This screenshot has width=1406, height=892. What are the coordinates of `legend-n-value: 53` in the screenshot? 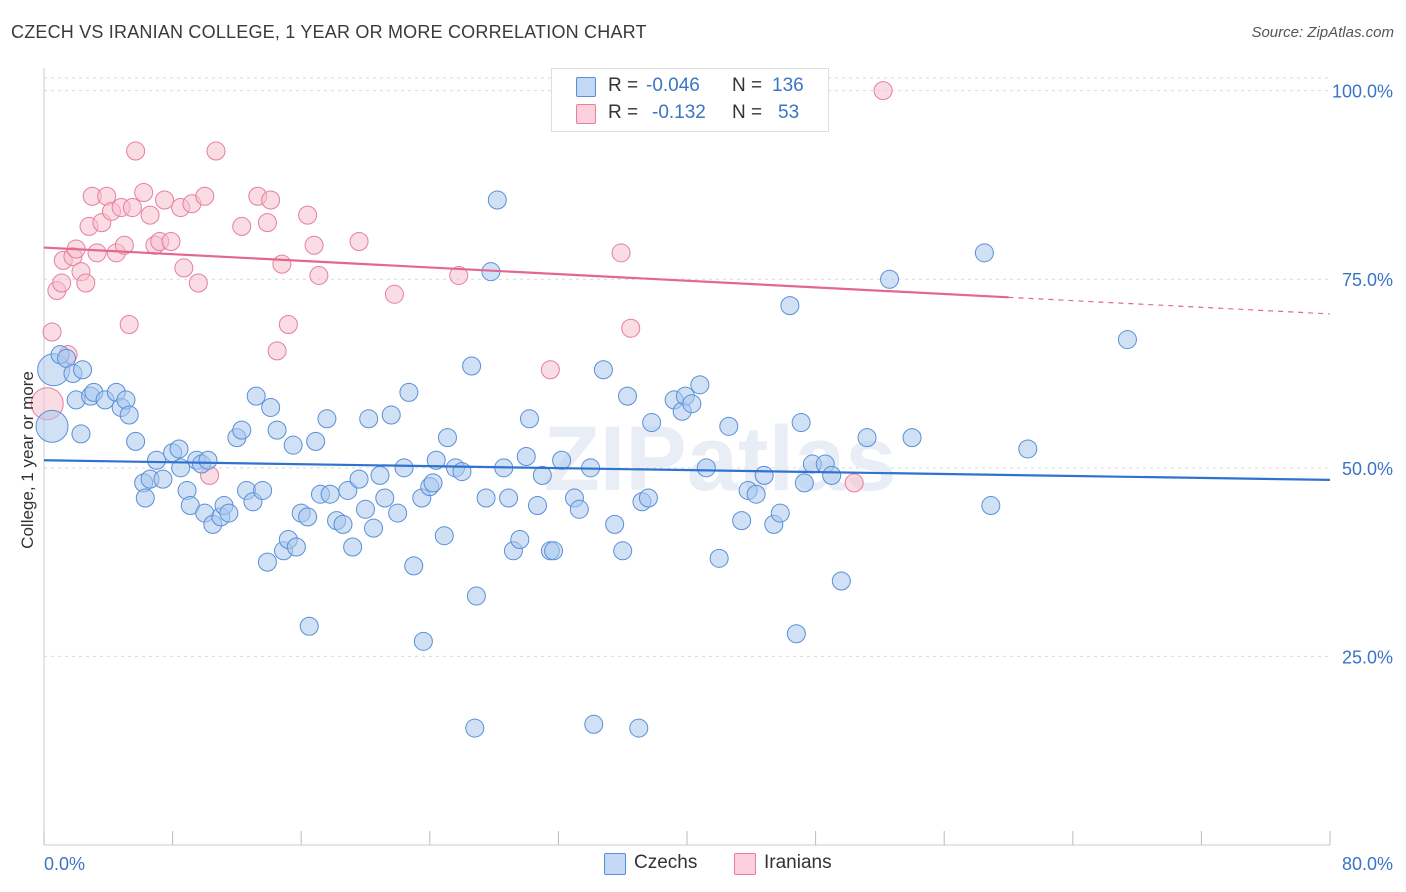 It's located at (789, 112).